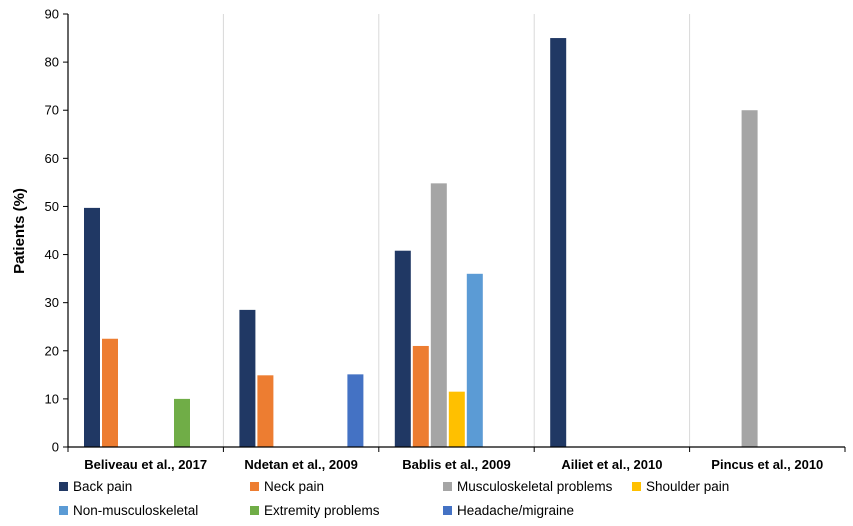 This screenshot has height=526, width=853. Describe the element at coordinates (52, 231) in the screenshot. I see `y-tick-labels: 0 10 20 30 40 50 60 70 80 90` at that location.